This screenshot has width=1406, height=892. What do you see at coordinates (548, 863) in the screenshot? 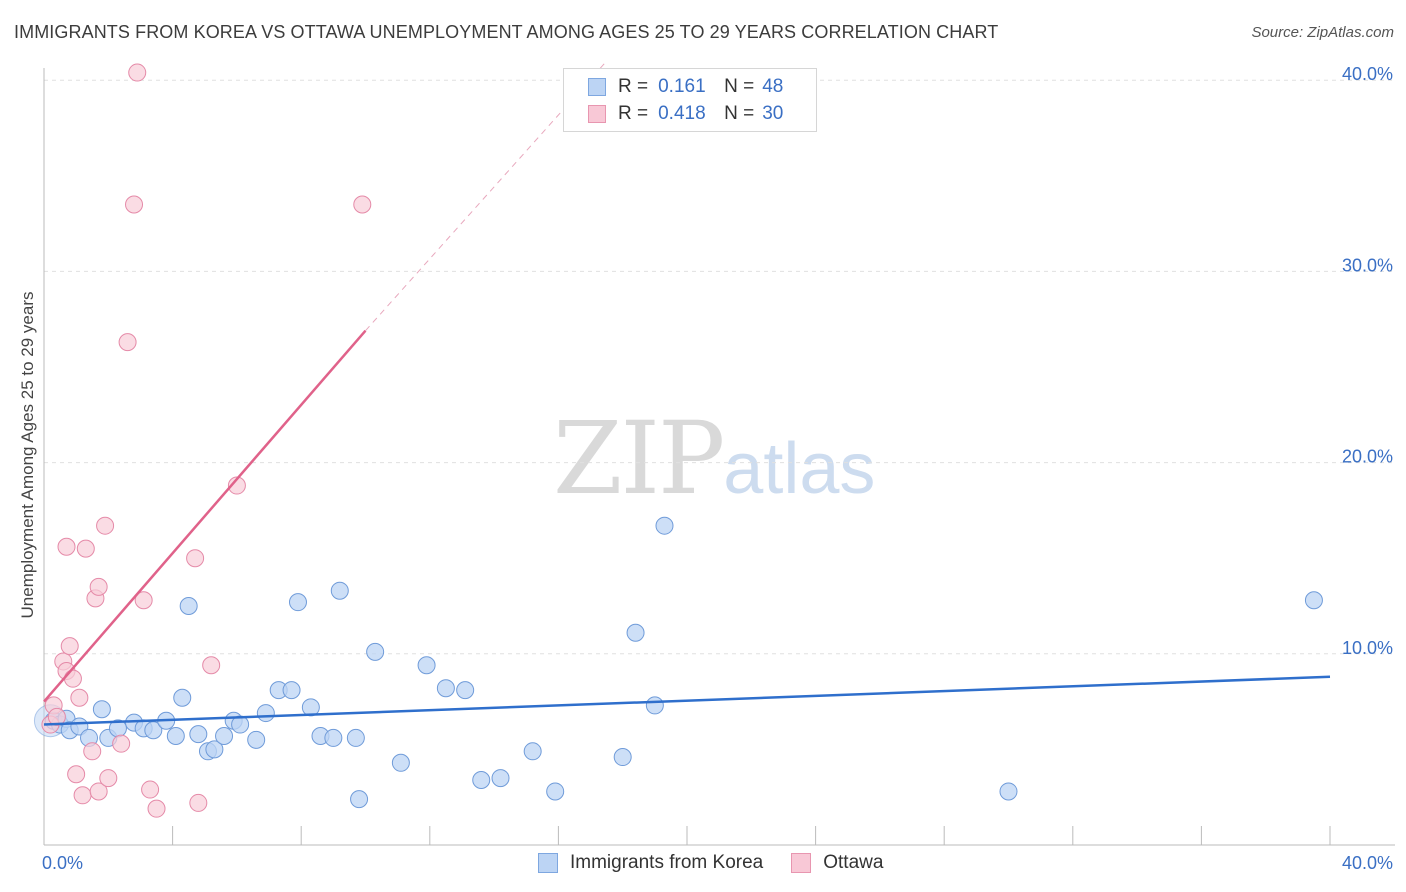
I see `korea-legend-swatch` at bounding box center [548, 863].